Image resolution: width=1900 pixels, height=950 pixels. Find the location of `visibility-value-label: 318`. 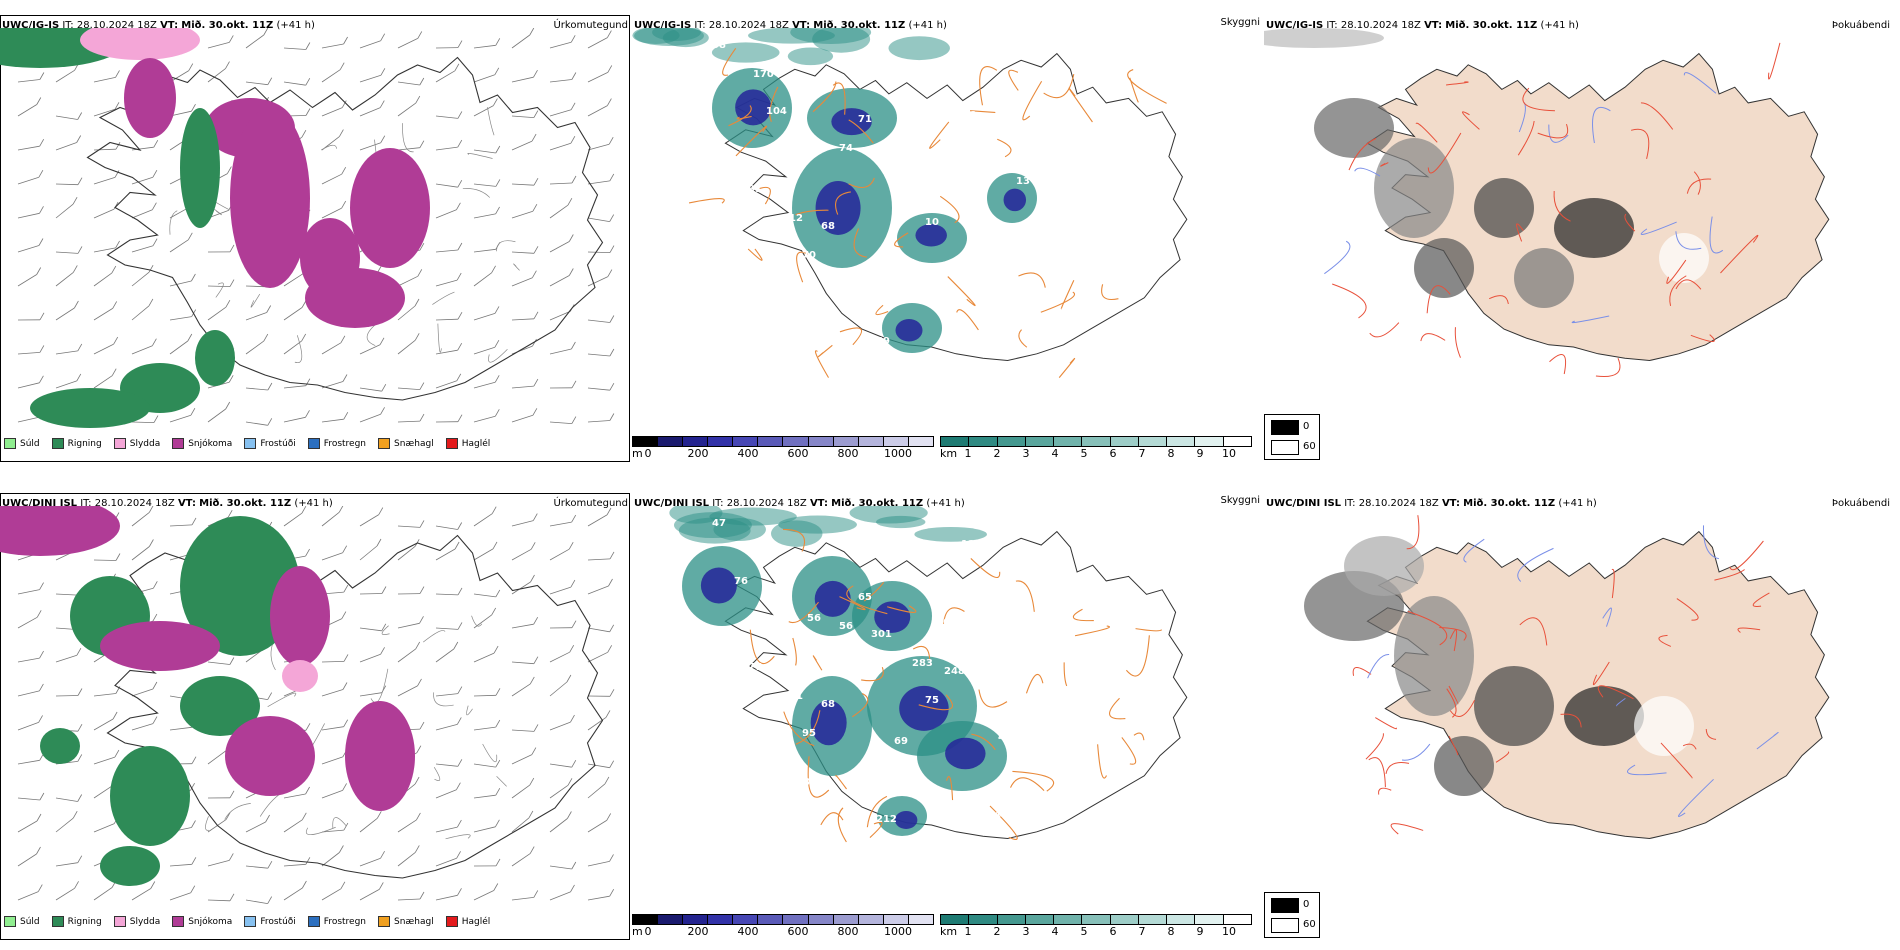

visibility-value-label: 318 is located at coordinates (867, 548).